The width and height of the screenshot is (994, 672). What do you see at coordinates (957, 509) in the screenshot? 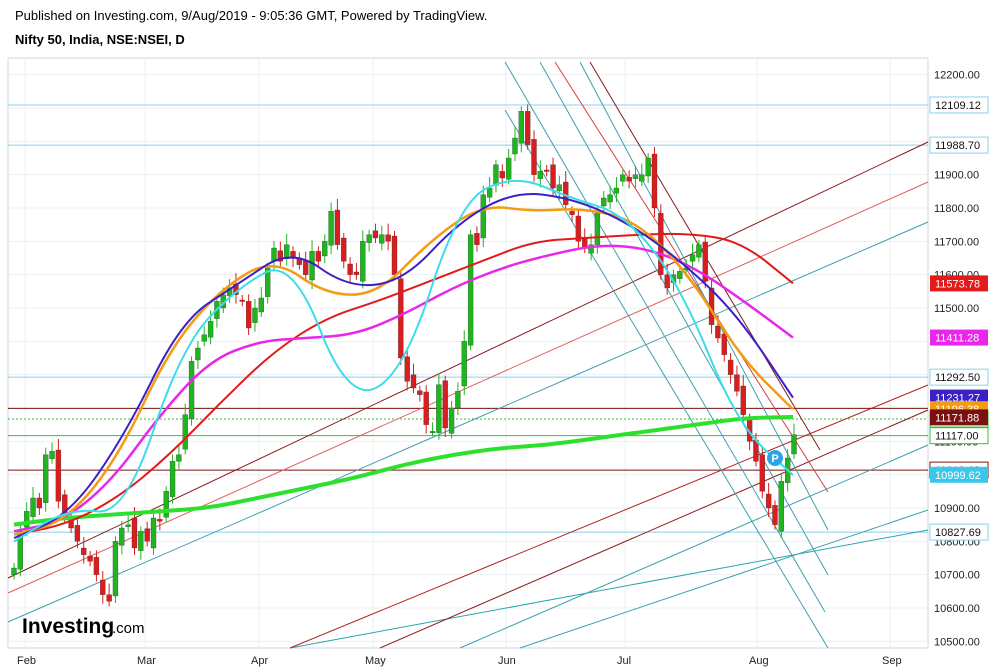
I see `y-tick-label: 10900.00` at bounding box center [957, 509].